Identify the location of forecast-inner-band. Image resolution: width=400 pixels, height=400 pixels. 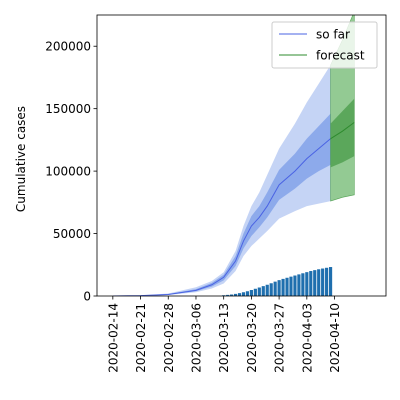
(342, 133).